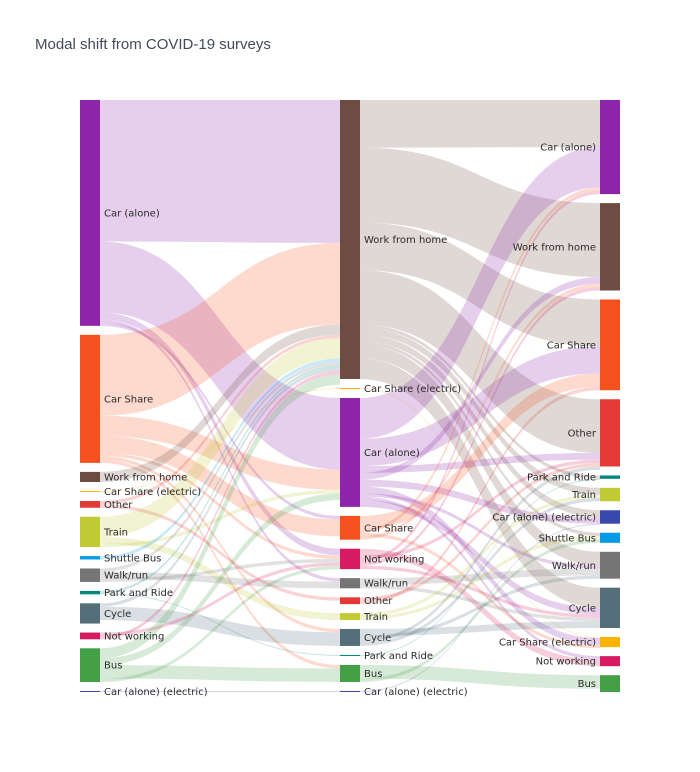  Describe the element at coordinates (350, 673) in the screenshot. I see `node-middle-bus` at that location.